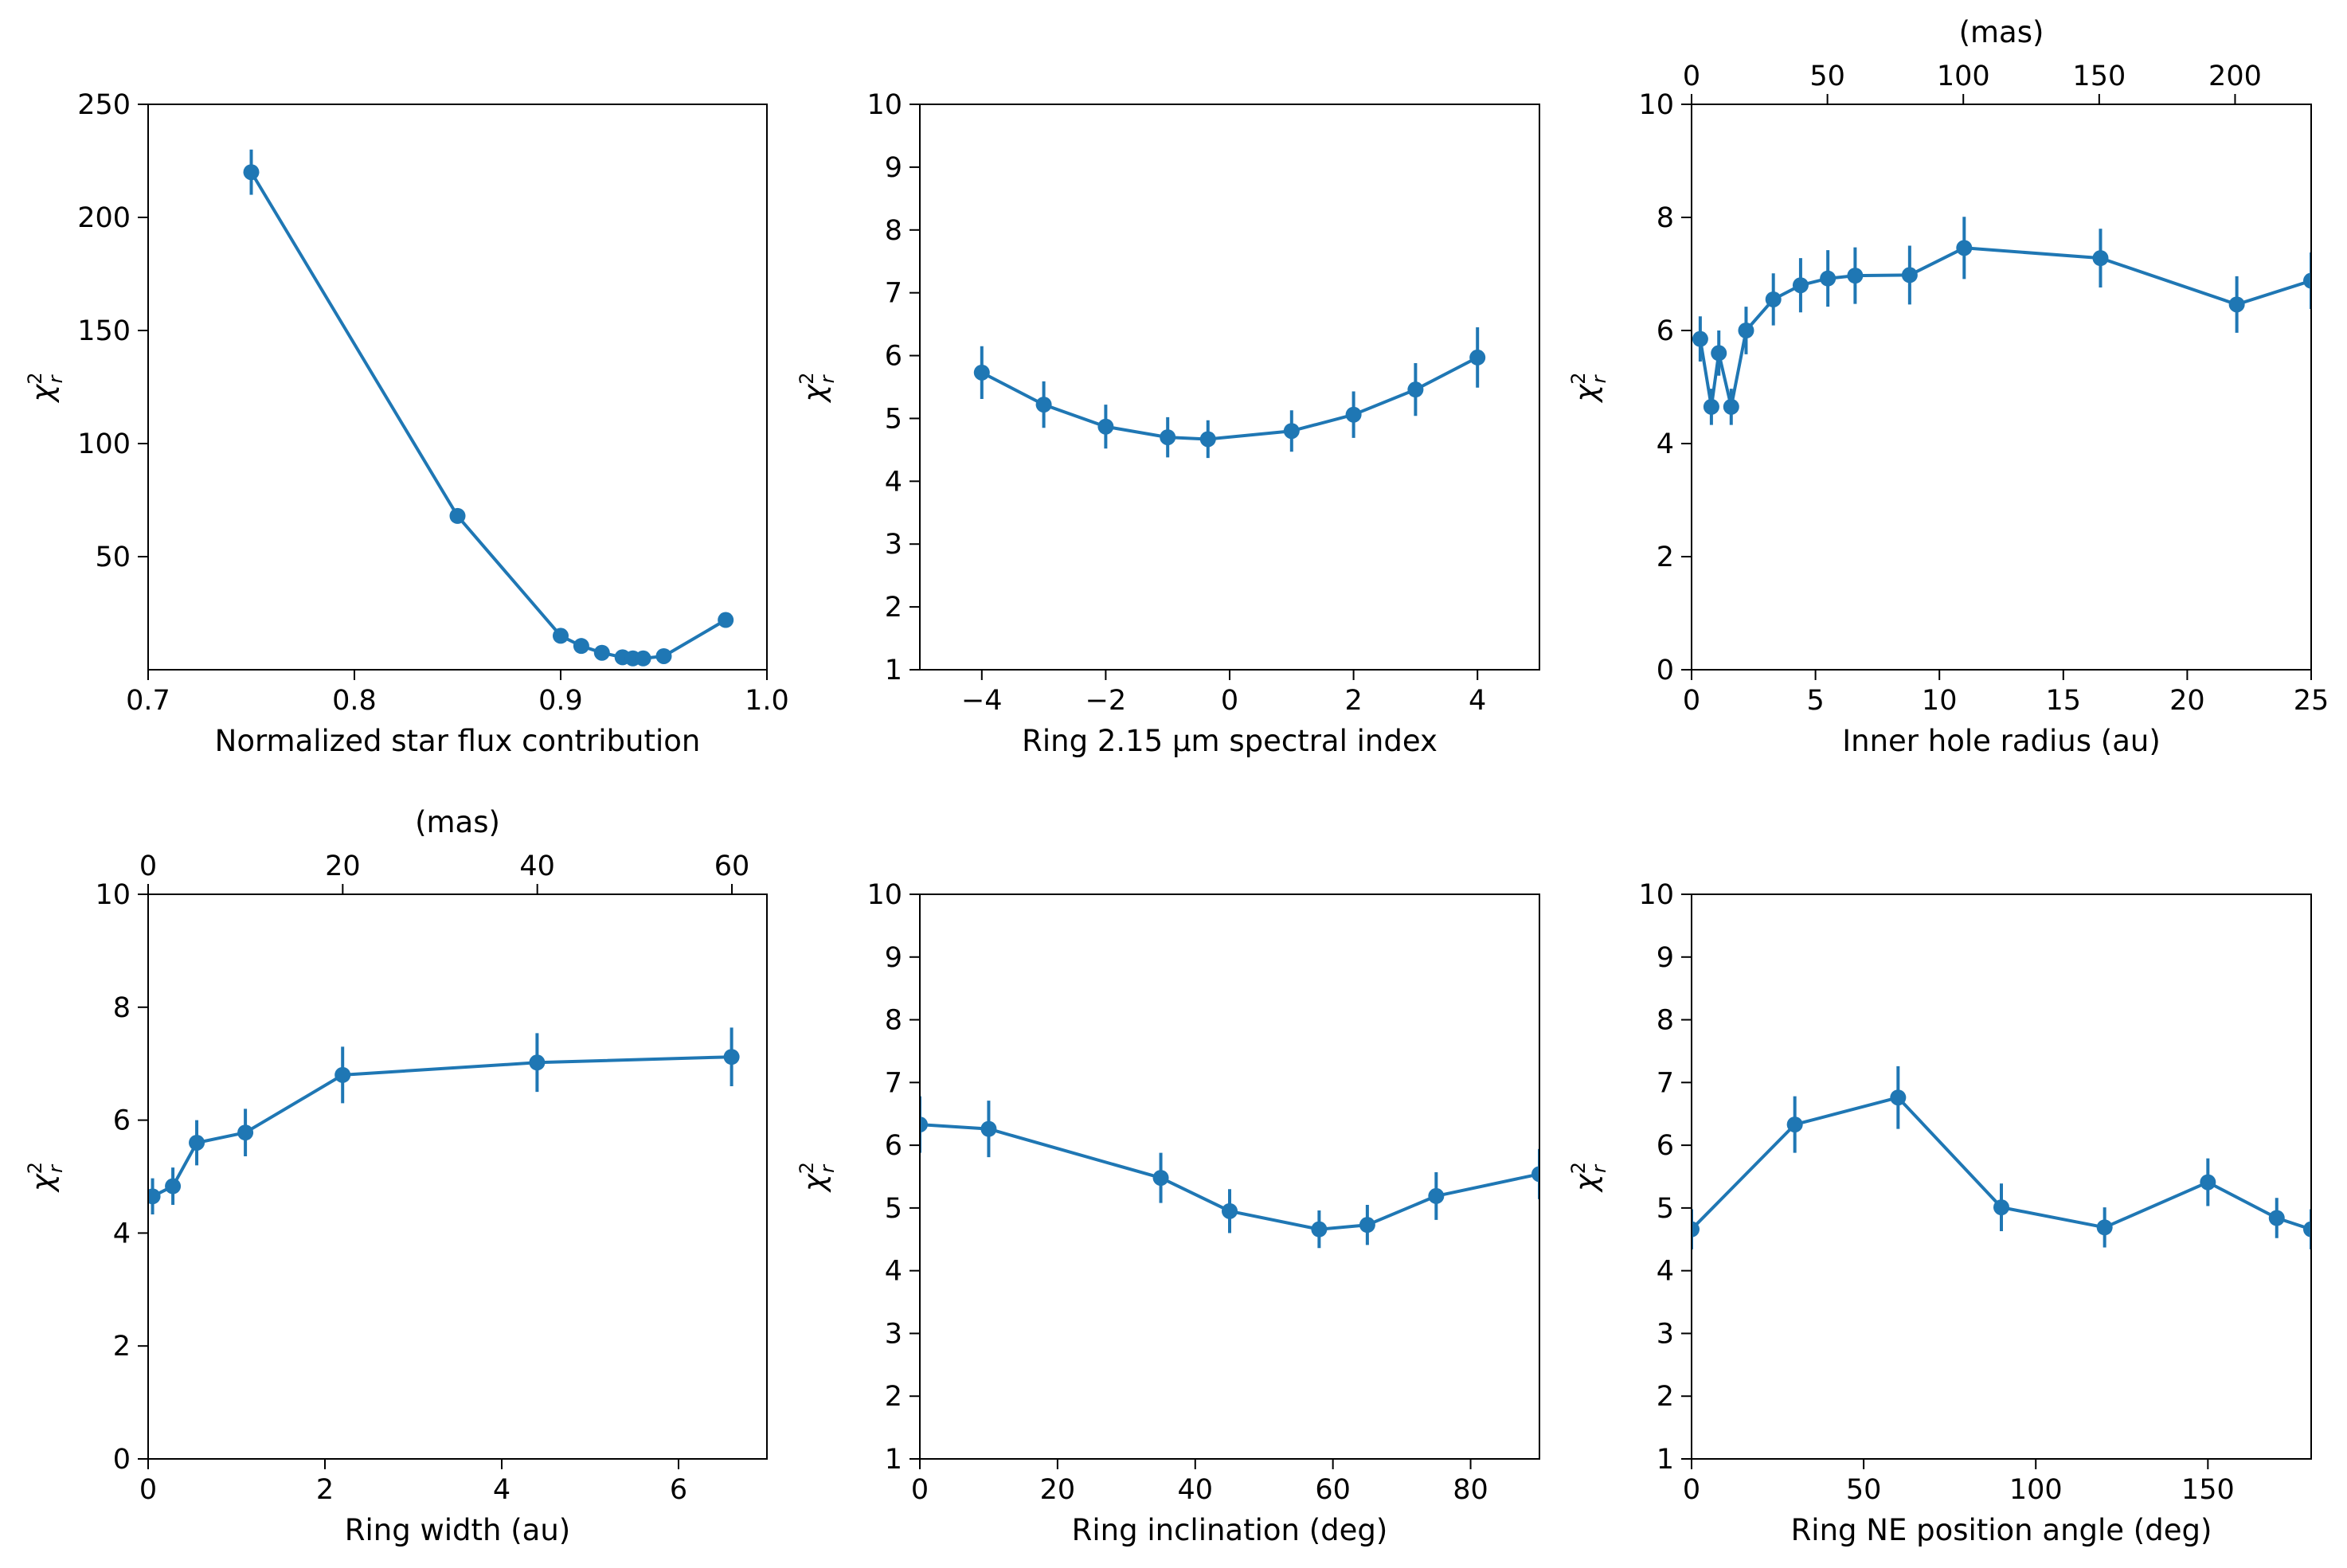 This screenshot has width=2347, height=1568. What do you see at coordinates (343, 866) in the screenshot?
I see `top-x-tick-label: 20` at bounding box center [343, 866].